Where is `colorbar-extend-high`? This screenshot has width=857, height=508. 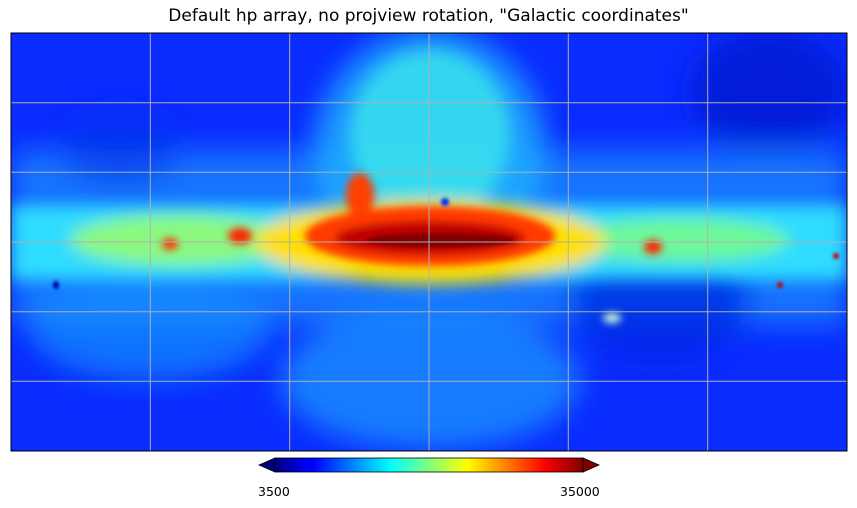 colorbar-extend-high is located at coordinates (591, 465).